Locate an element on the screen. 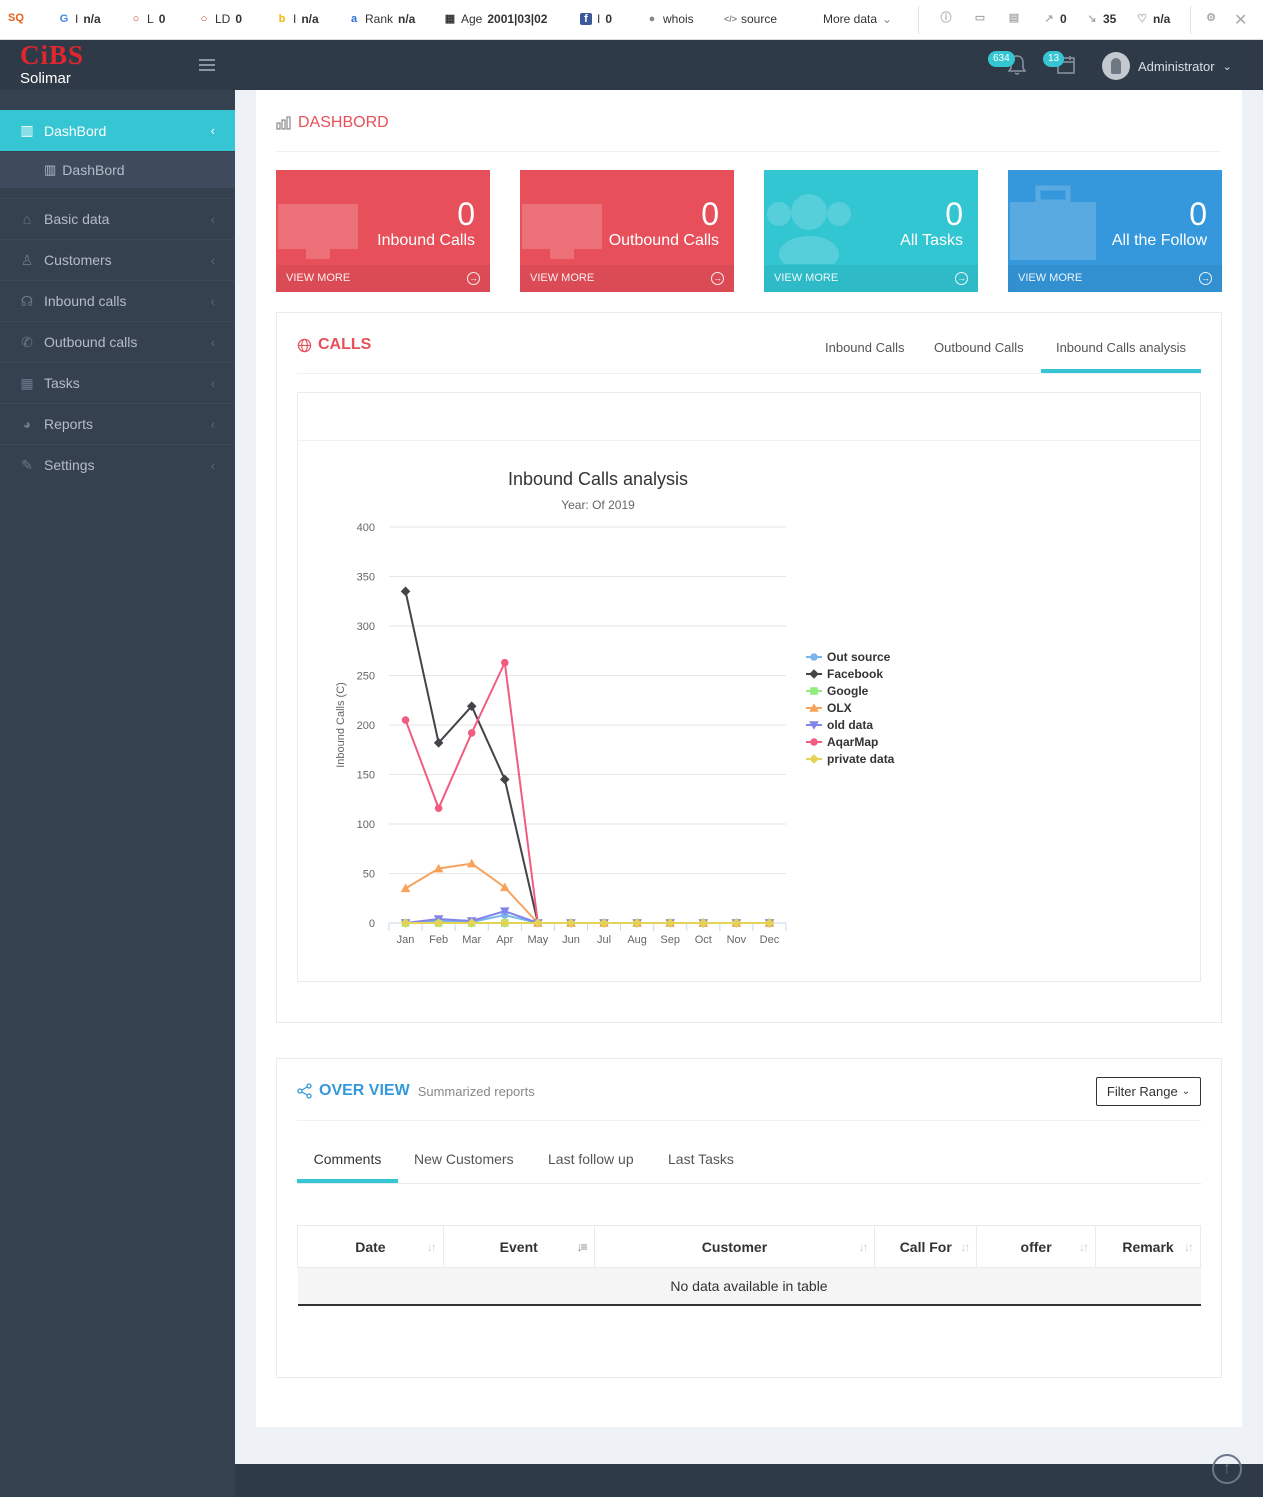 The image size is (1263, 1497). links-l-value: 0 is located at coordinates (162, 19).